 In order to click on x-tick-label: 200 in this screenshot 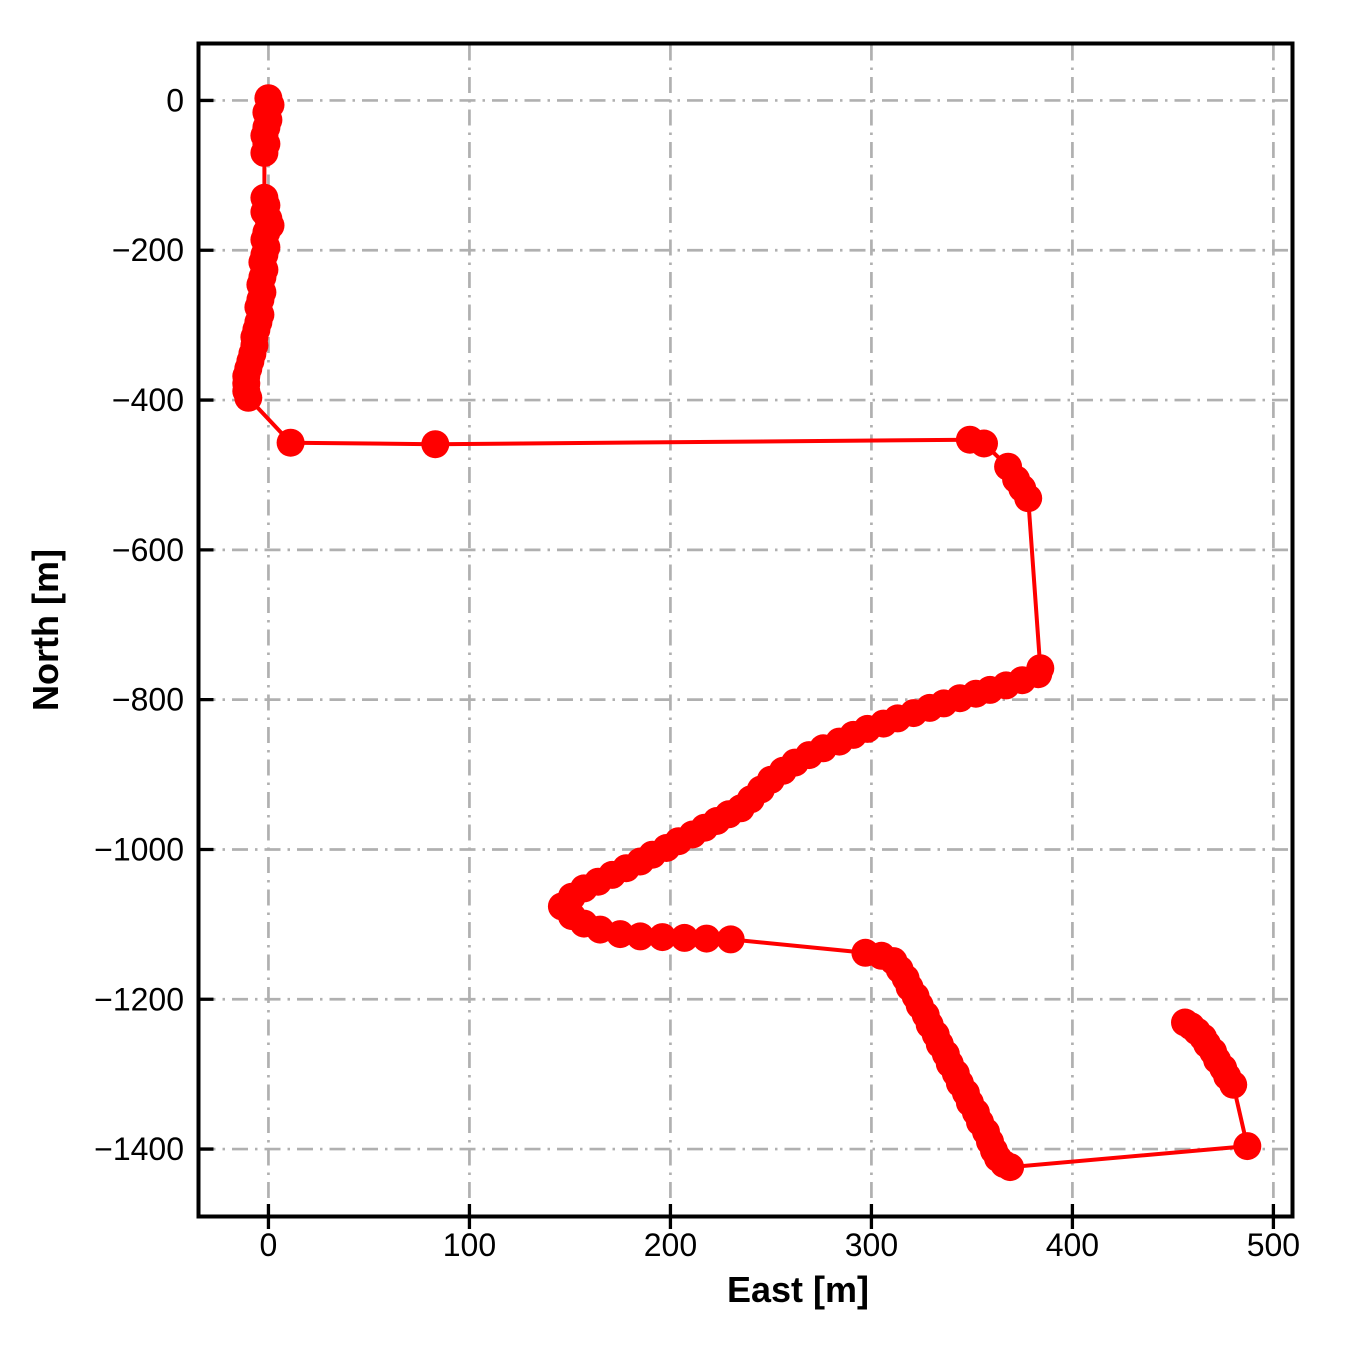, I will do `click(670, 1245)`.